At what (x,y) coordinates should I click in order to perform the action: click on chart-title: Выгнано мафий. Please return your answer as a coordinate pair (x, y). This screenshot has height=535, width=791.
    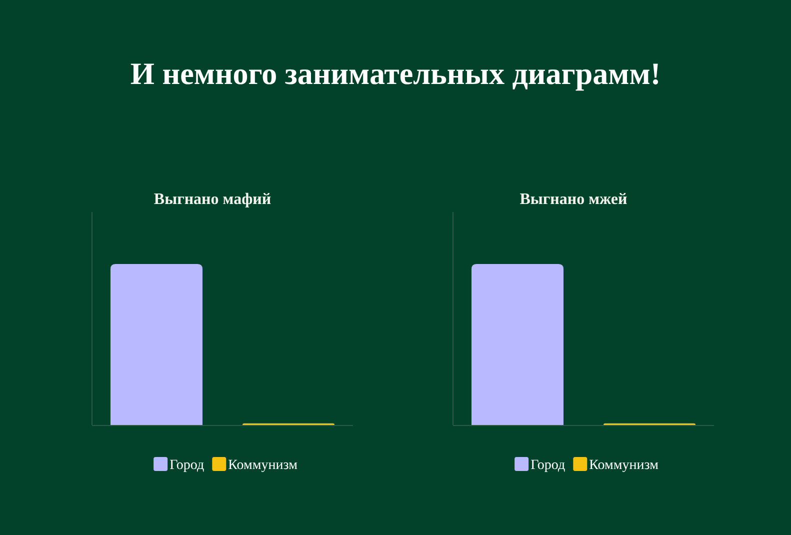
    Looking at the image, I should click on (213, 199).